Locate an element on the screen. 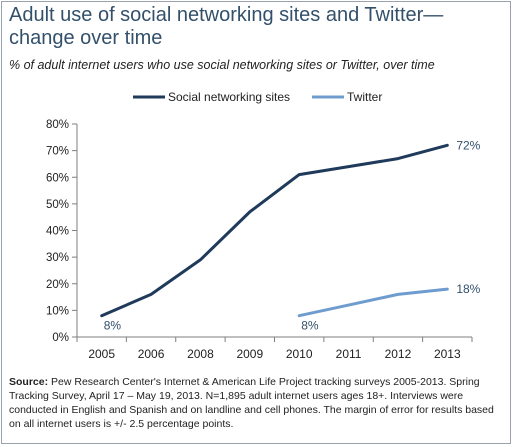 The image size is (514, 447). y-tick-label: 40% is located at coordinates (57, 232).